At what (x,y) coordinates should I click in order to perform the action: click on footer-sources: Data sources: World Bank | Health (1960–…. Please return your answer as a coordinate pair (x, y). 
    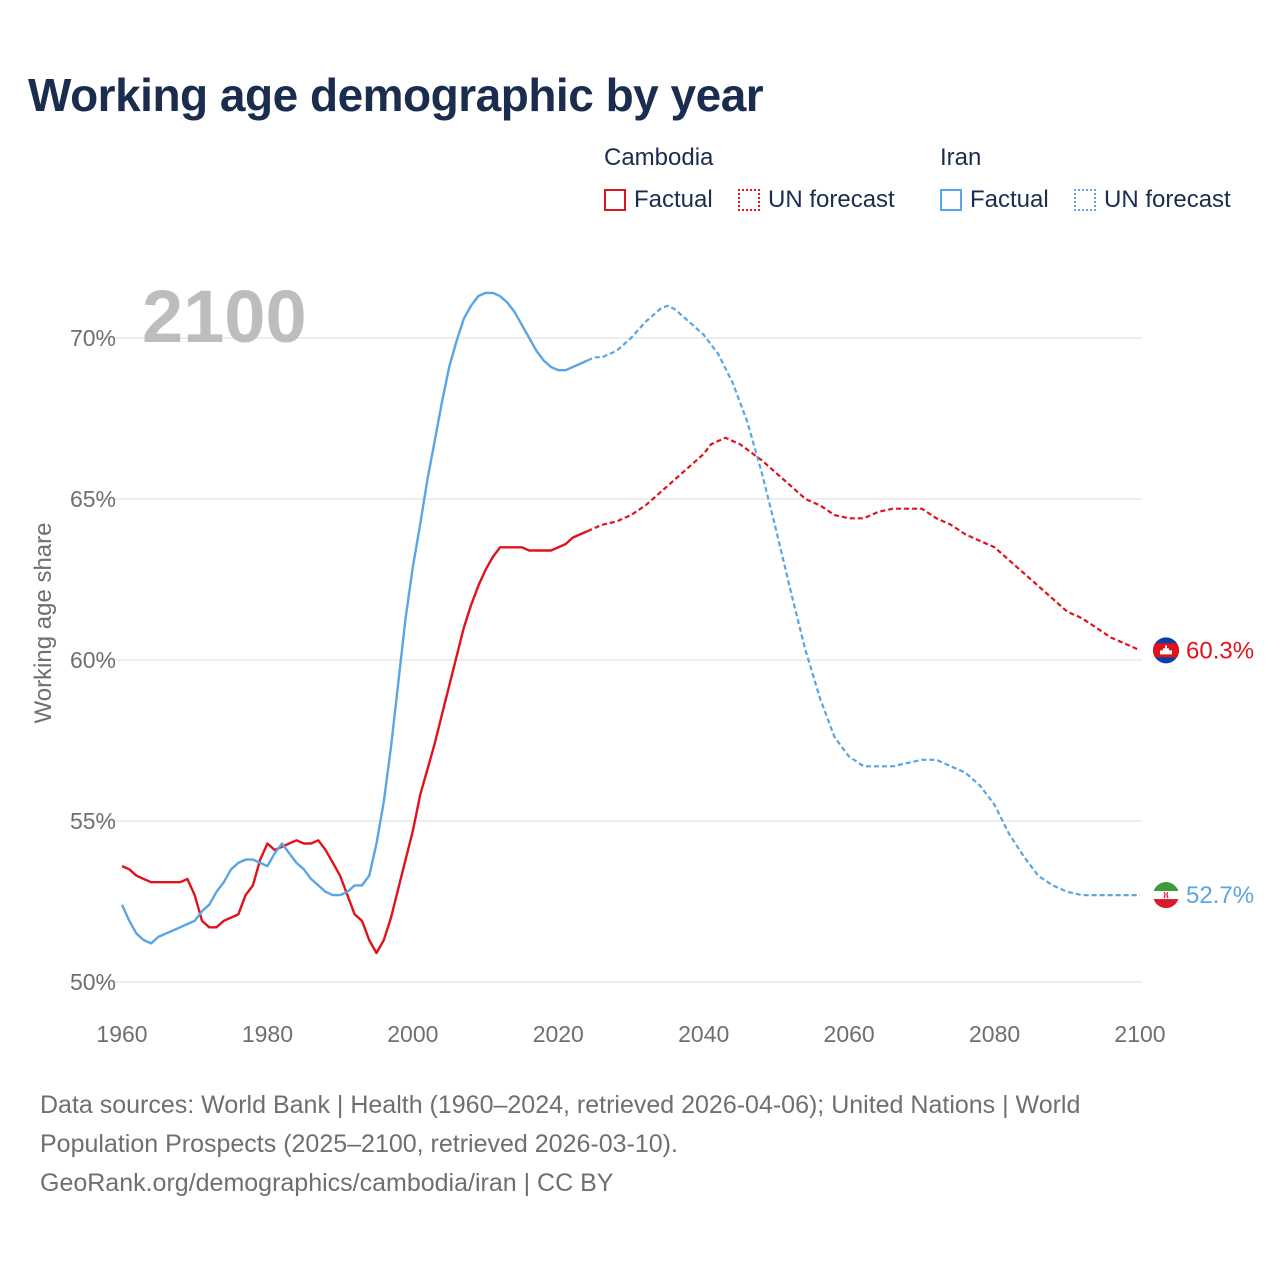
    Looking at the image, I should click on (640, 1144).